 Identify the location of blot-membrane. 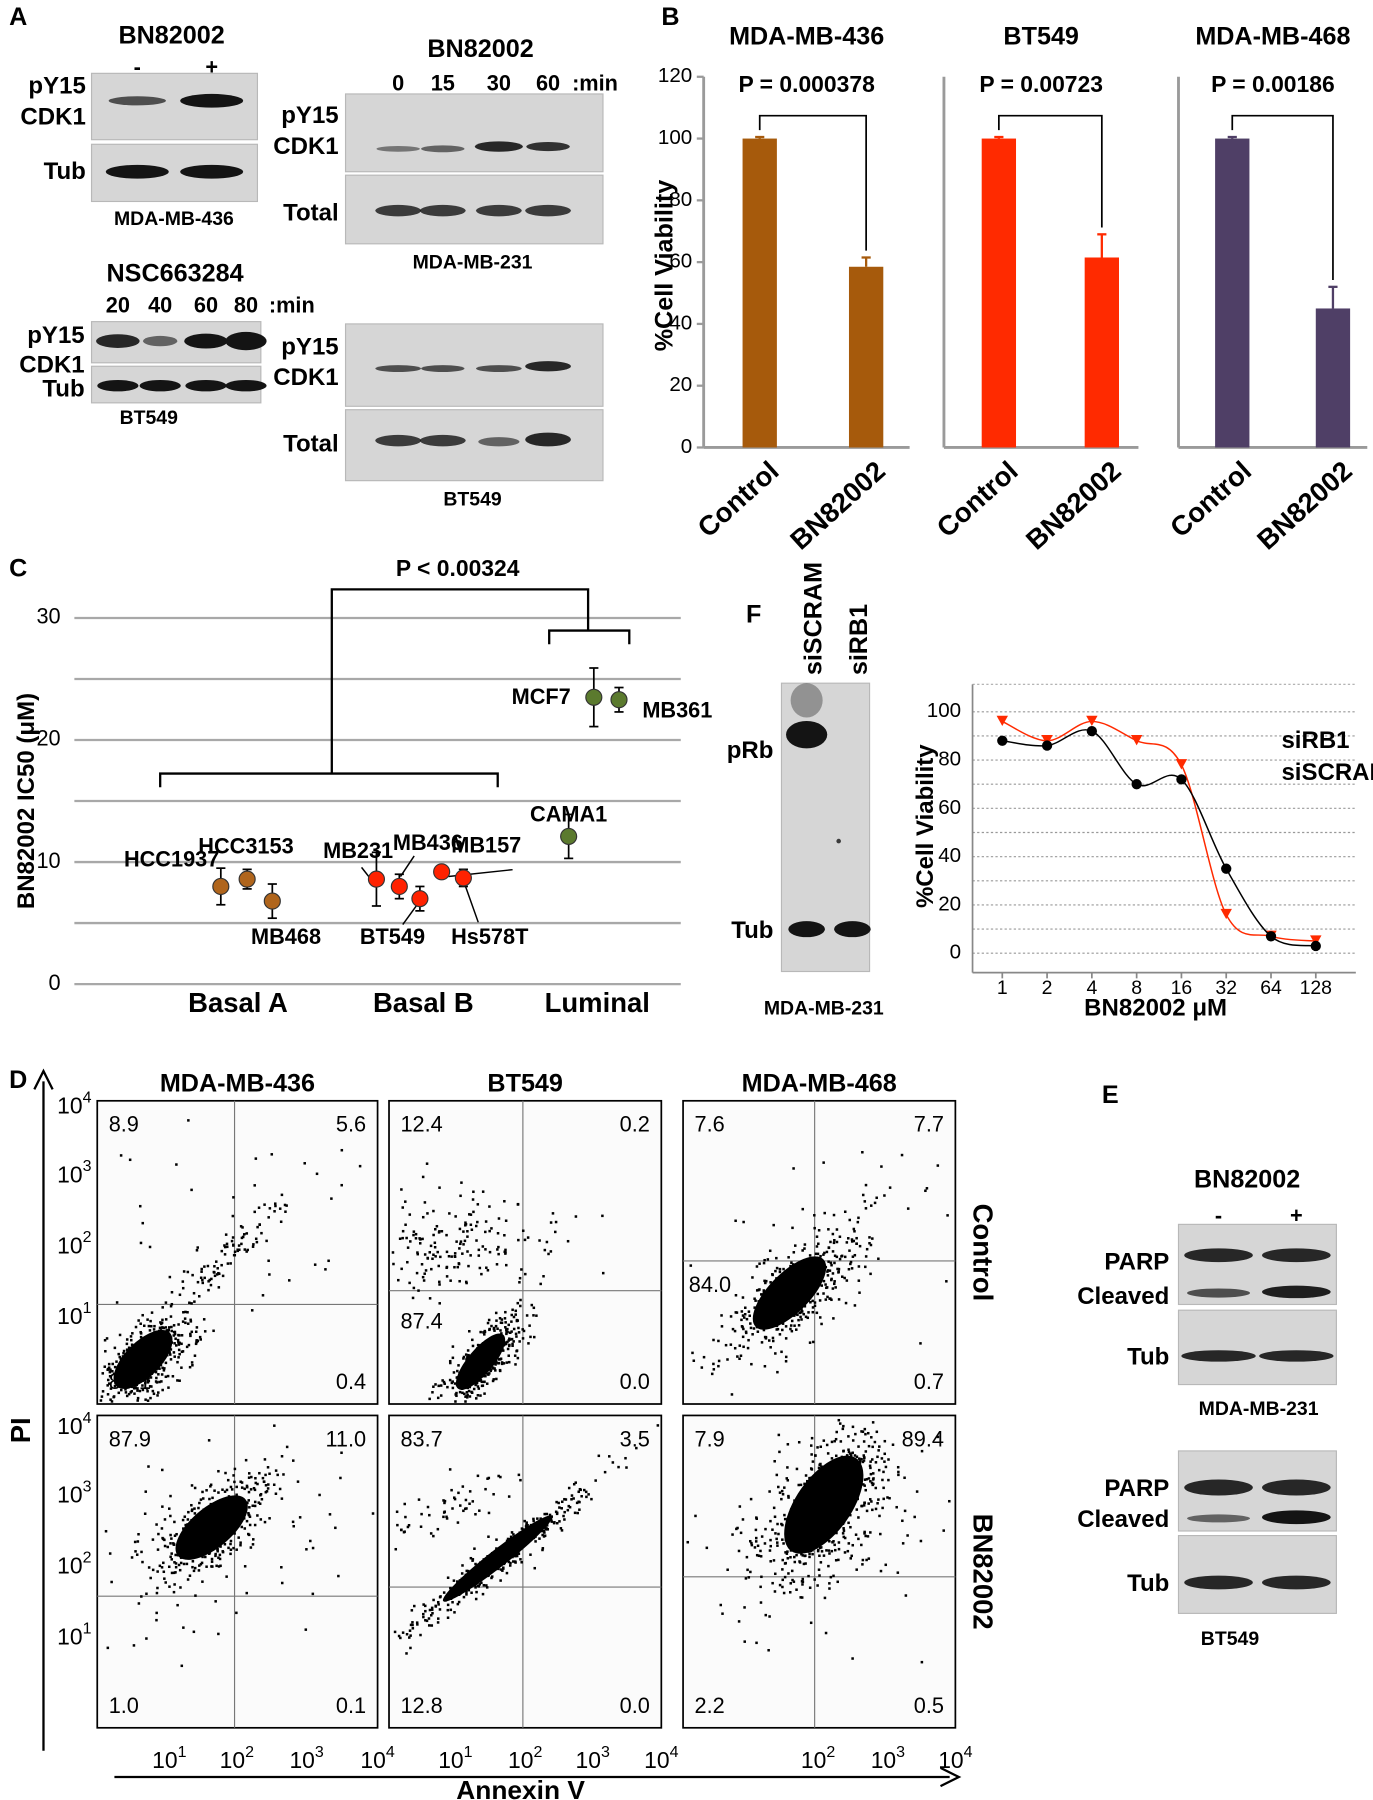
(474, 133).